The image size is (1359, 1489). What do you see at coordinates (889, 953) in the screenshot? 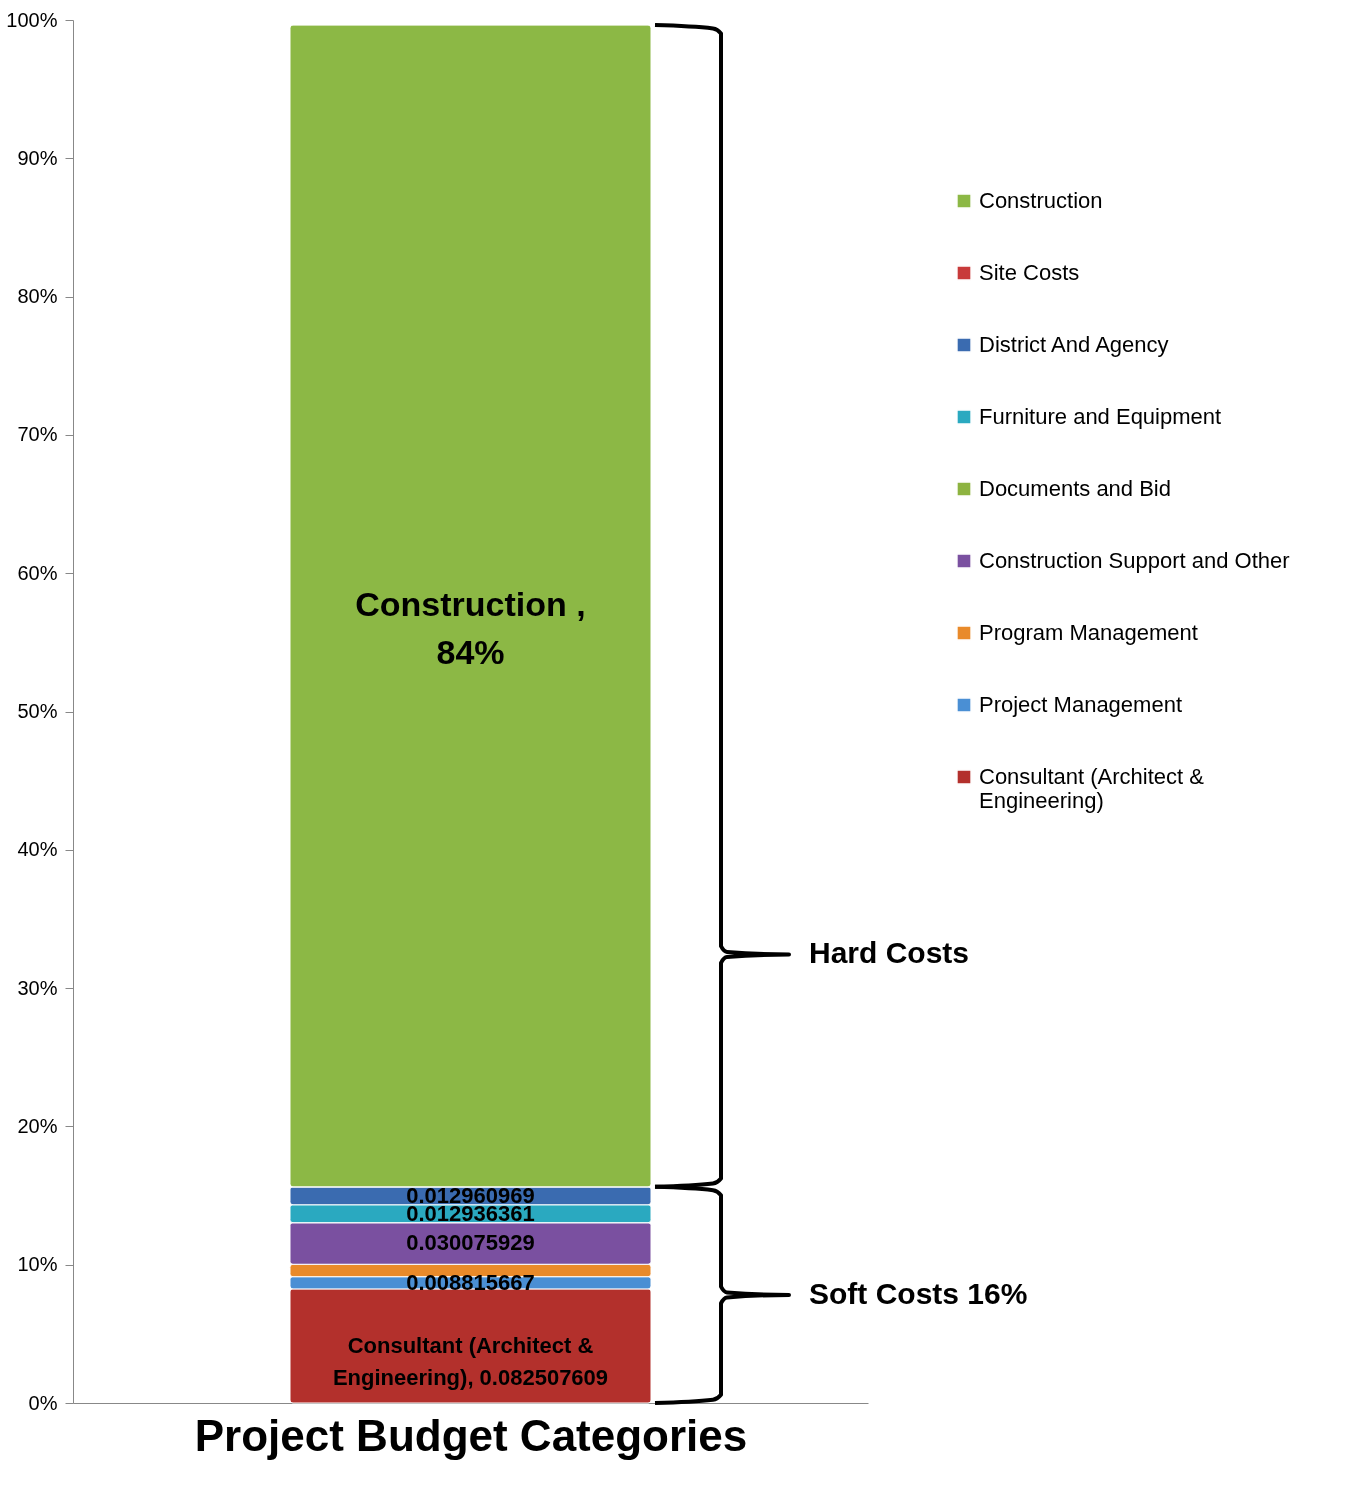
I see `text: Hard Costs` at bounding box center [889, 953].